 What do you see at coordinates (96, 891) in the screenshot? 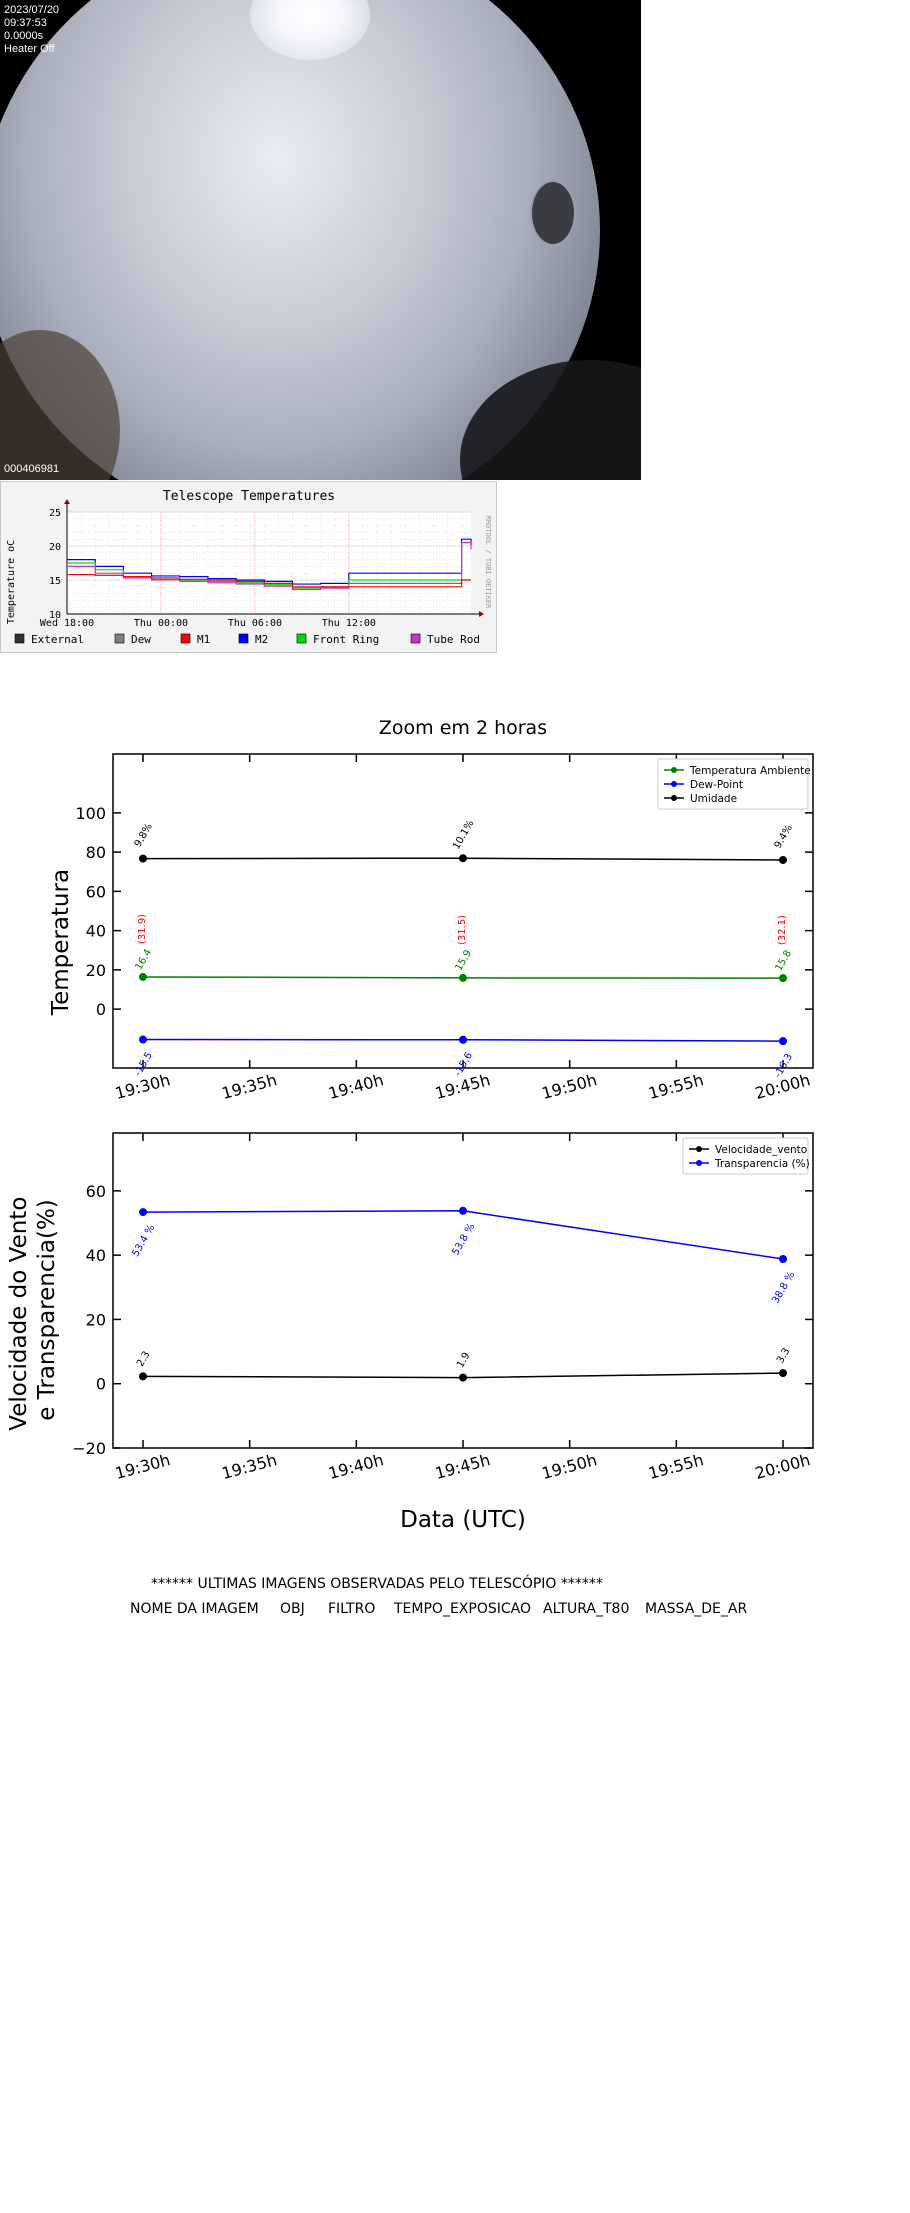
I see `ytick-label: 60` at bounding box center [96, 891].